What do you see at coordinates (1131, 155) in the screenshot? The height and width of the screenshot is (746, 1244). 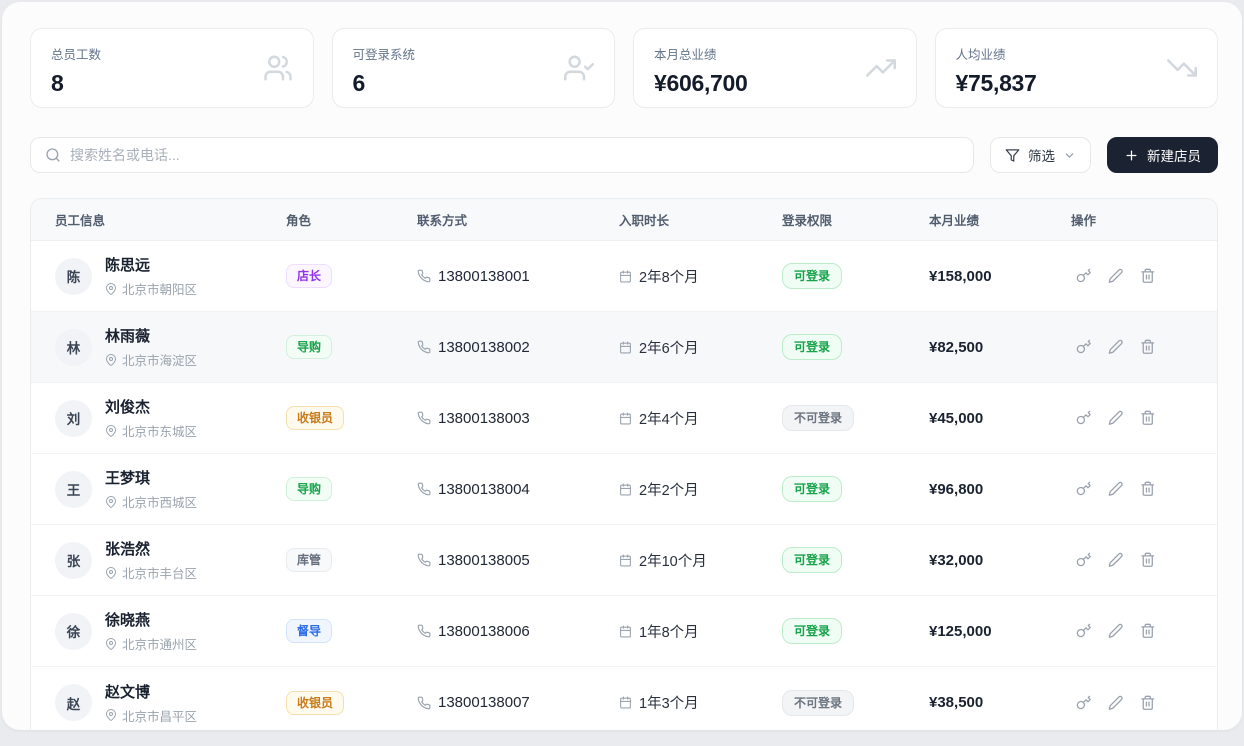 I see `plus-icon` at bounding box center [1131, 155].